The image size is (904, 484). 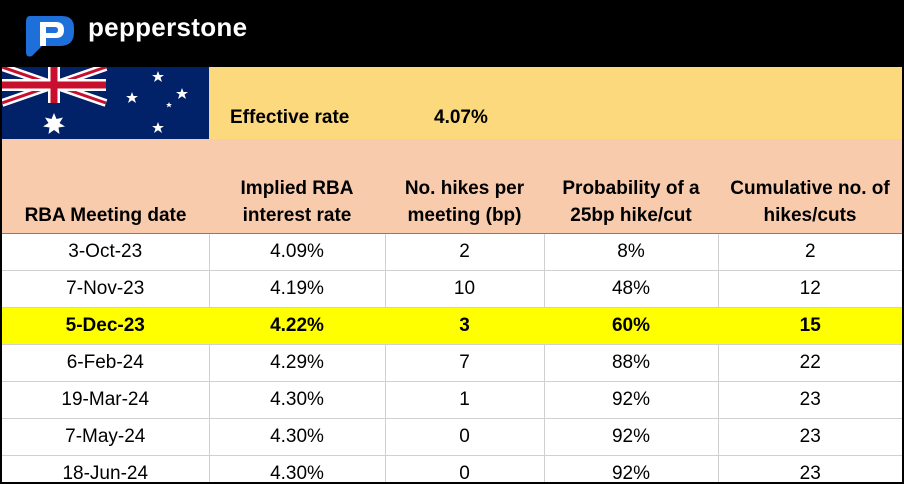 What do you see at coordinates (465, 252) in the screenshot?
I see `hikes-cell: 2` at bounding box center [465, 252].